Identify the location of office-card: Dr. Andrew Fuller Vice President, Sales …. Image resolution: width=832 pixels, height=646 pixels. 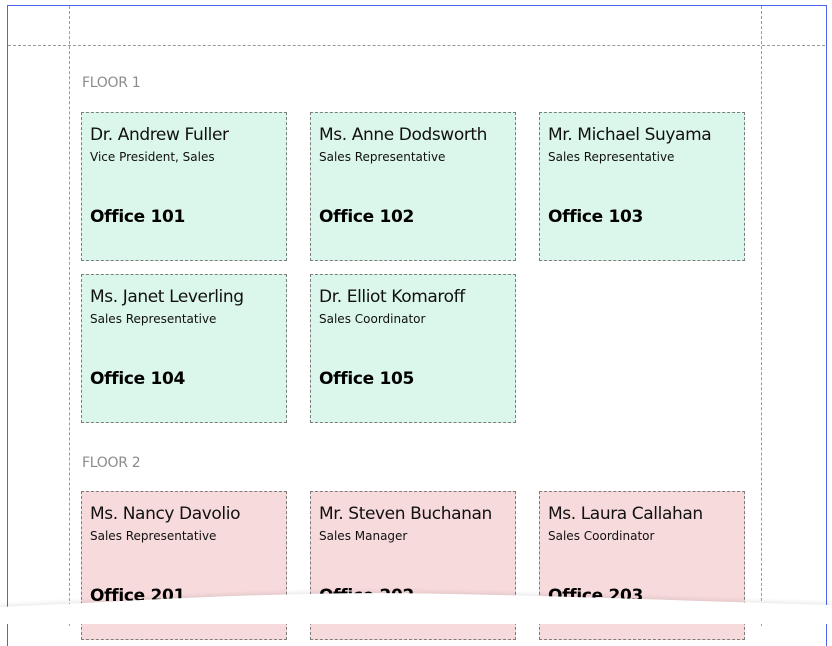
(184, 186).